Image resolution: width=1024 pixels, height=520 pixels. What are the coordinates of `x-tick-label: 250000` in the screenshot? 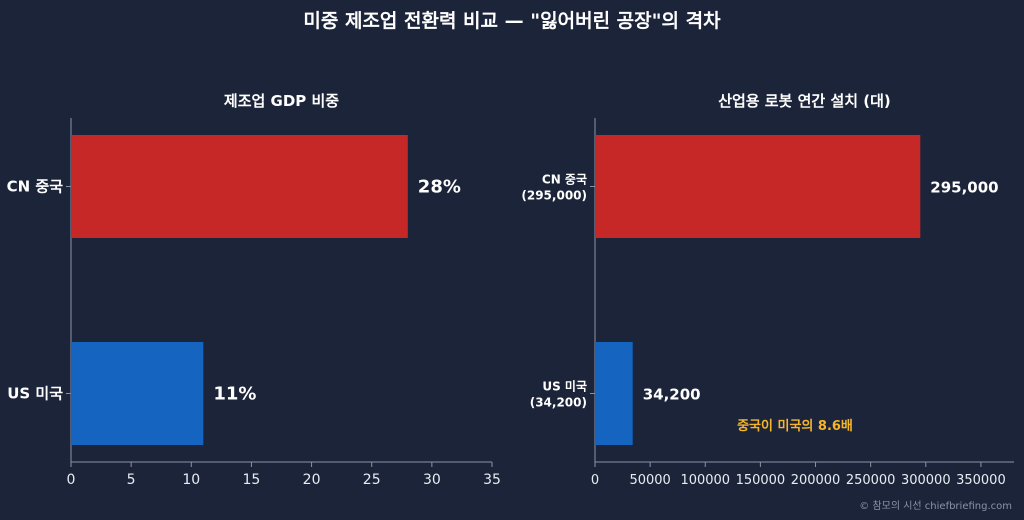 It's located at (871, 480).